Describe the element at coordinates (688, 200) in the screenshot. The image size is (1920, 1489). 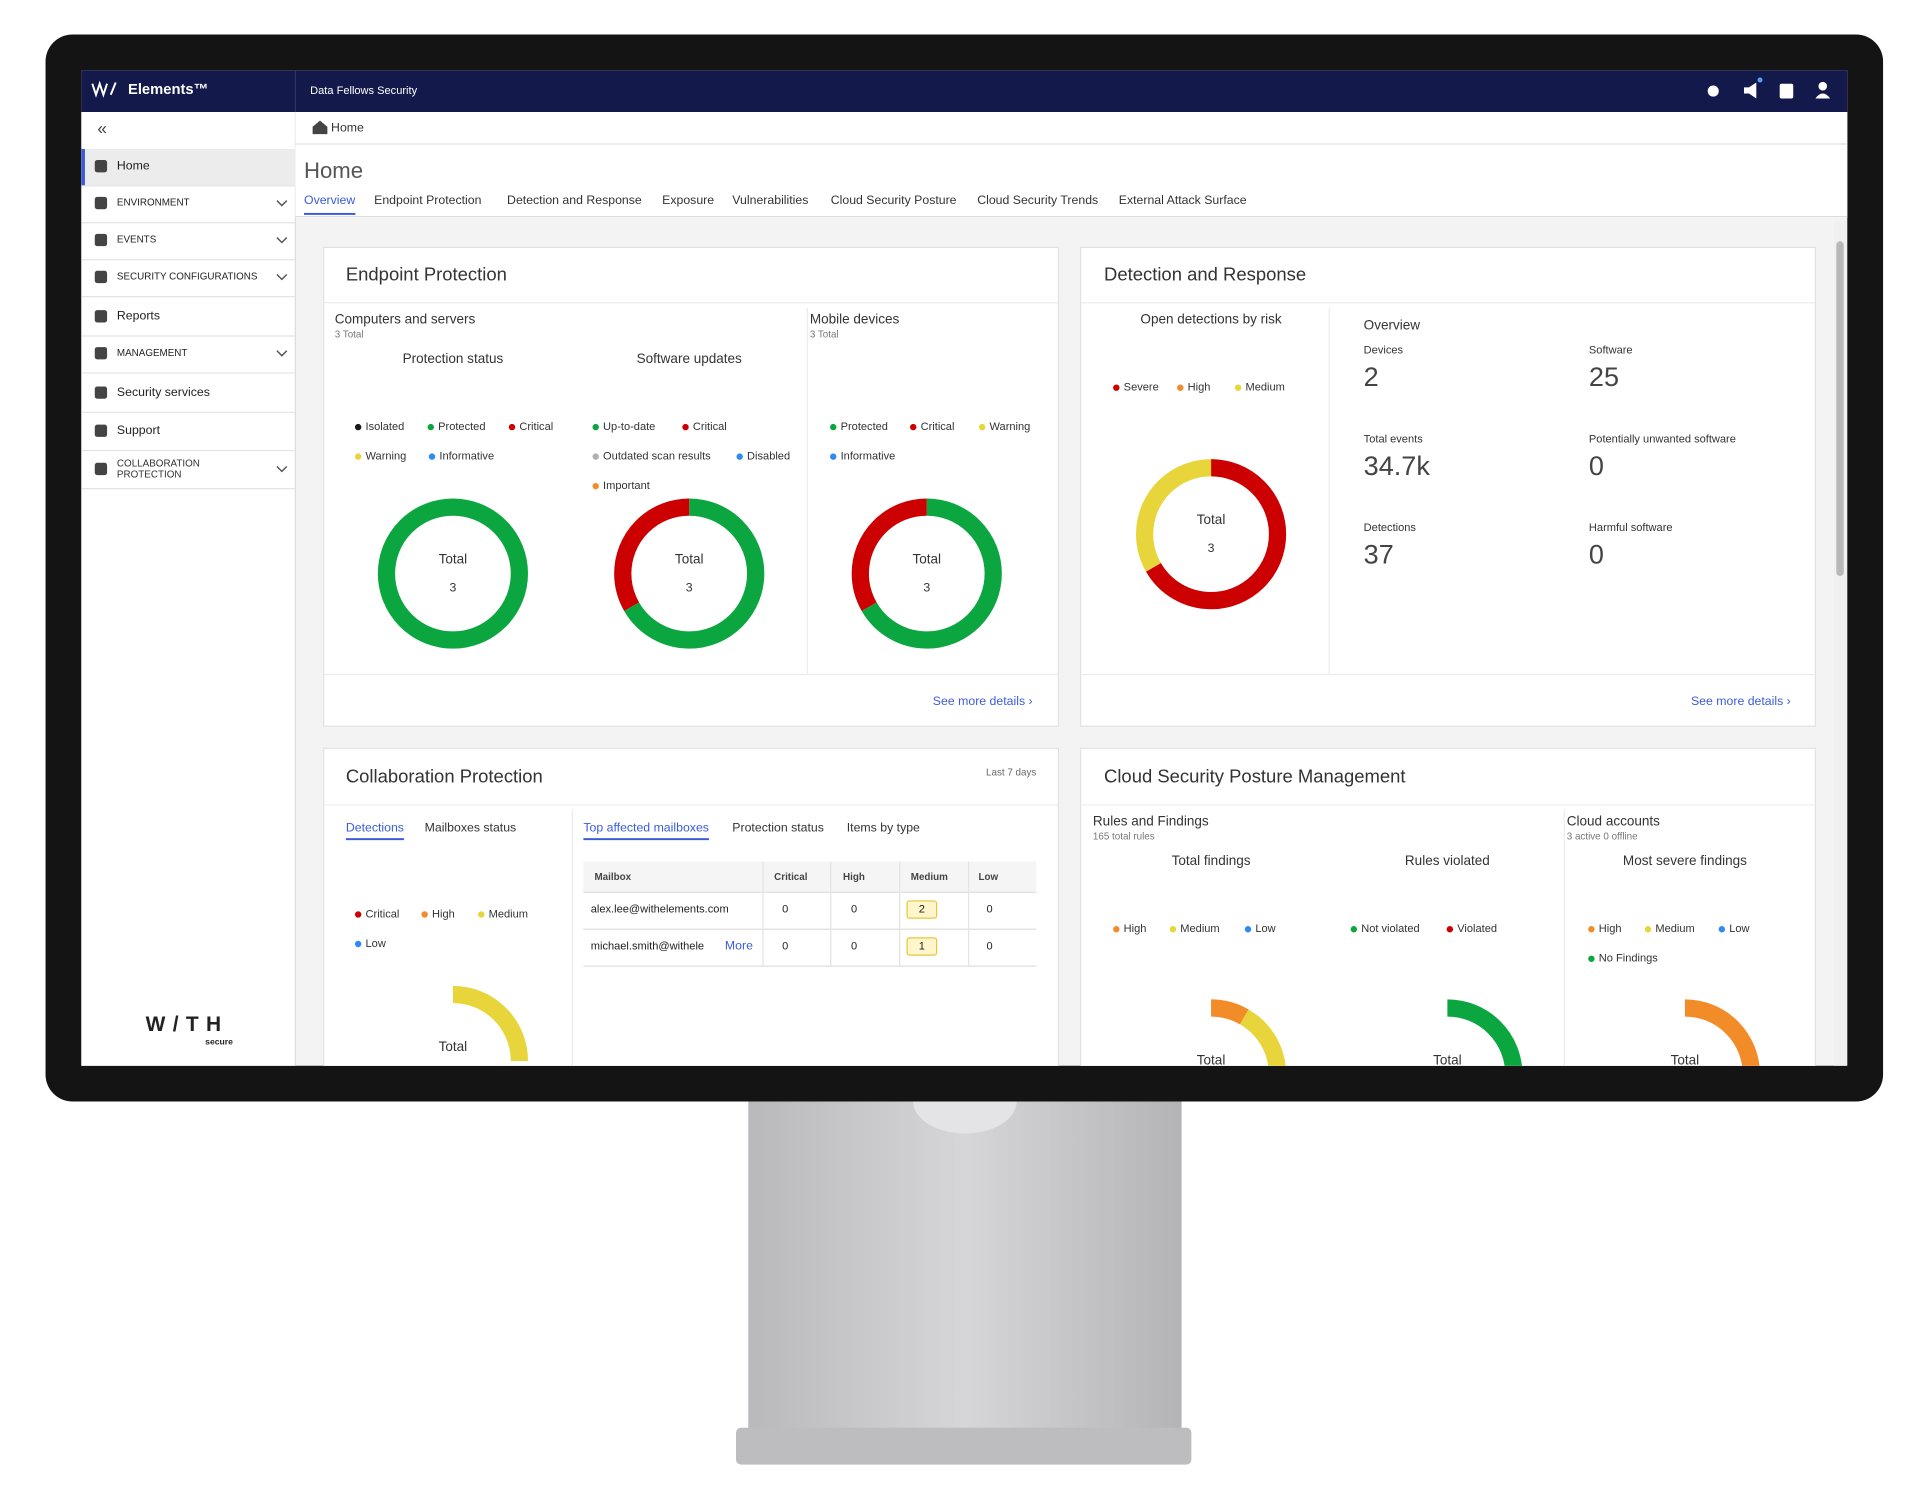
I see `tab: Exposure` at that location.